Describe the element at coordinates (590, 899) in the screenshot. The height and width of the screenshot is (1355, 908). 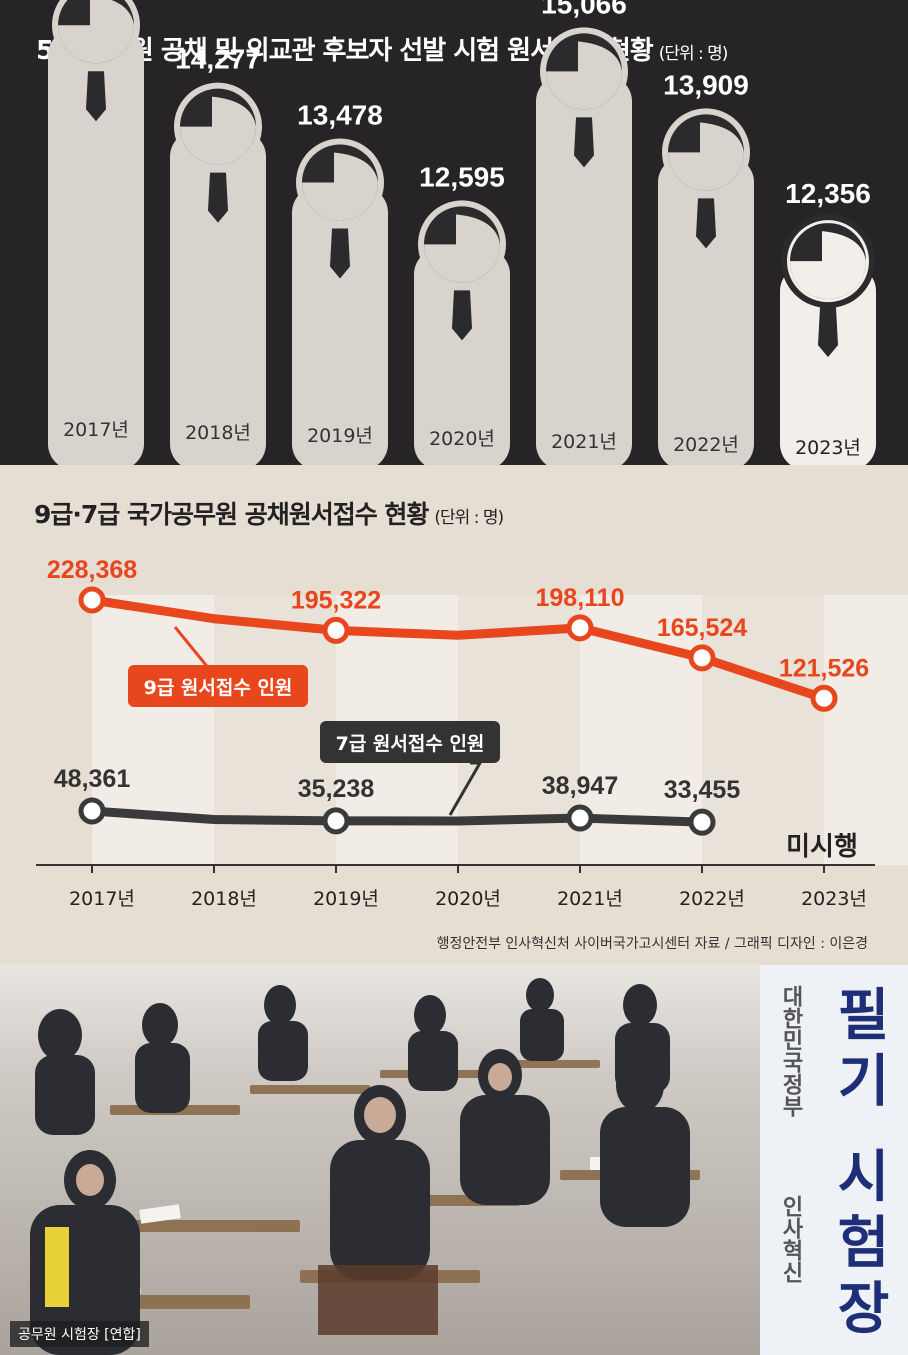
I see `x-tick-label-4: 2021년` at that location.